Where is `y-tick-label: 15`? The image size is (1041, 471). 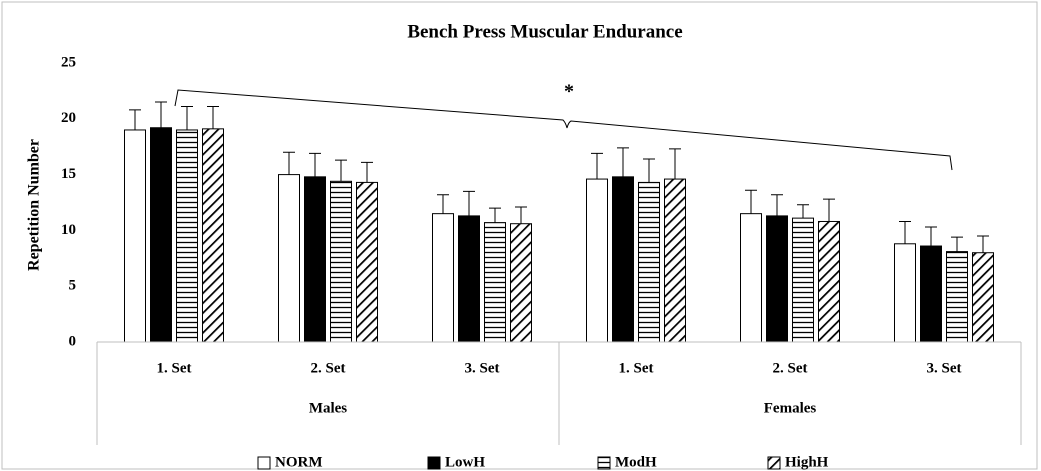
y-tick-label: 15 is located at coordinates (68, 174).